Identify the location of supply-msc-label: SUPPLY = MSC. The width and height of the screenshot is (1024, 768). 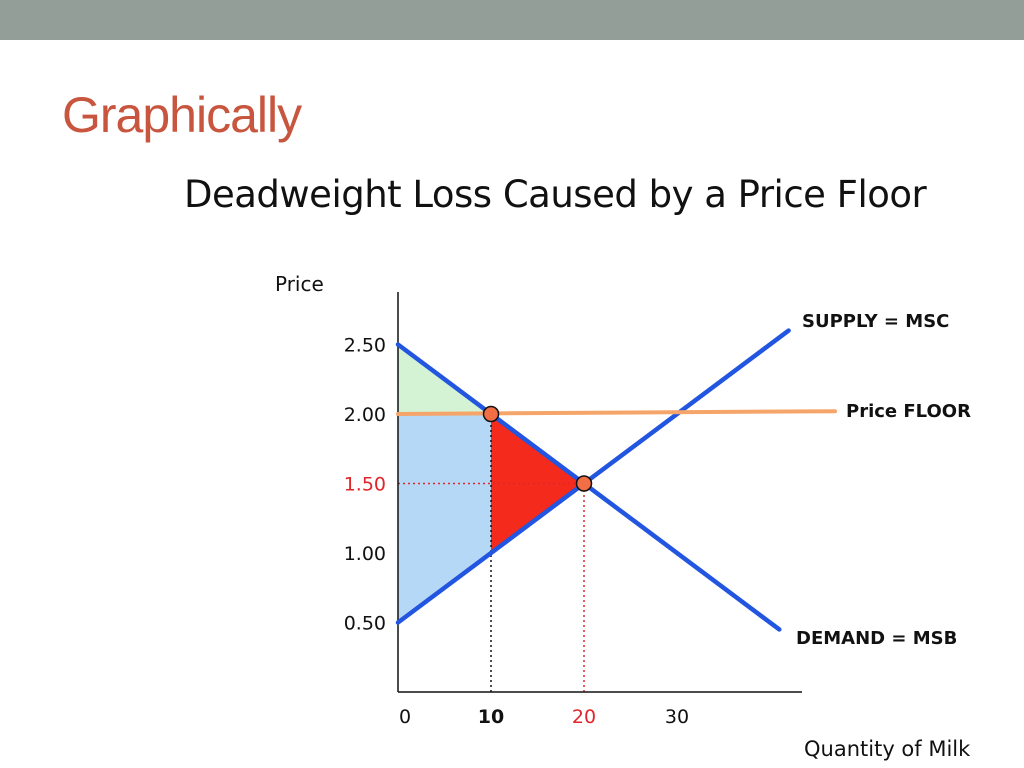
(875, 321).